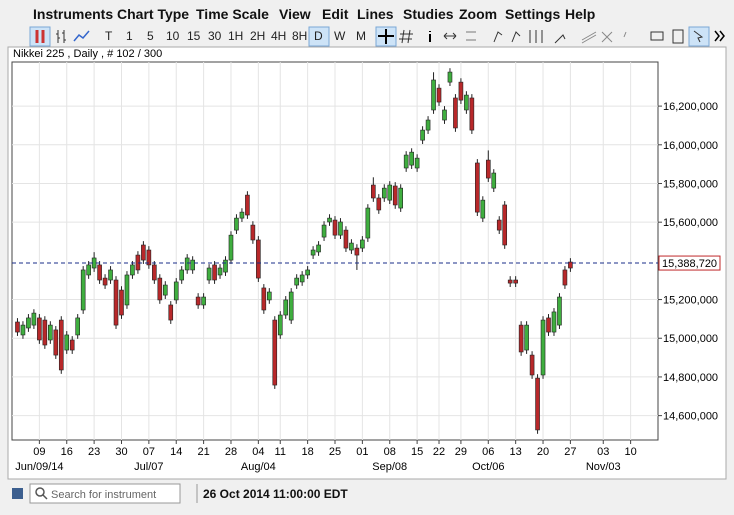  Describe the element at coordinates (690, 378) in the screenshot. I see `y-tick-label: 14,800,000` at that location.